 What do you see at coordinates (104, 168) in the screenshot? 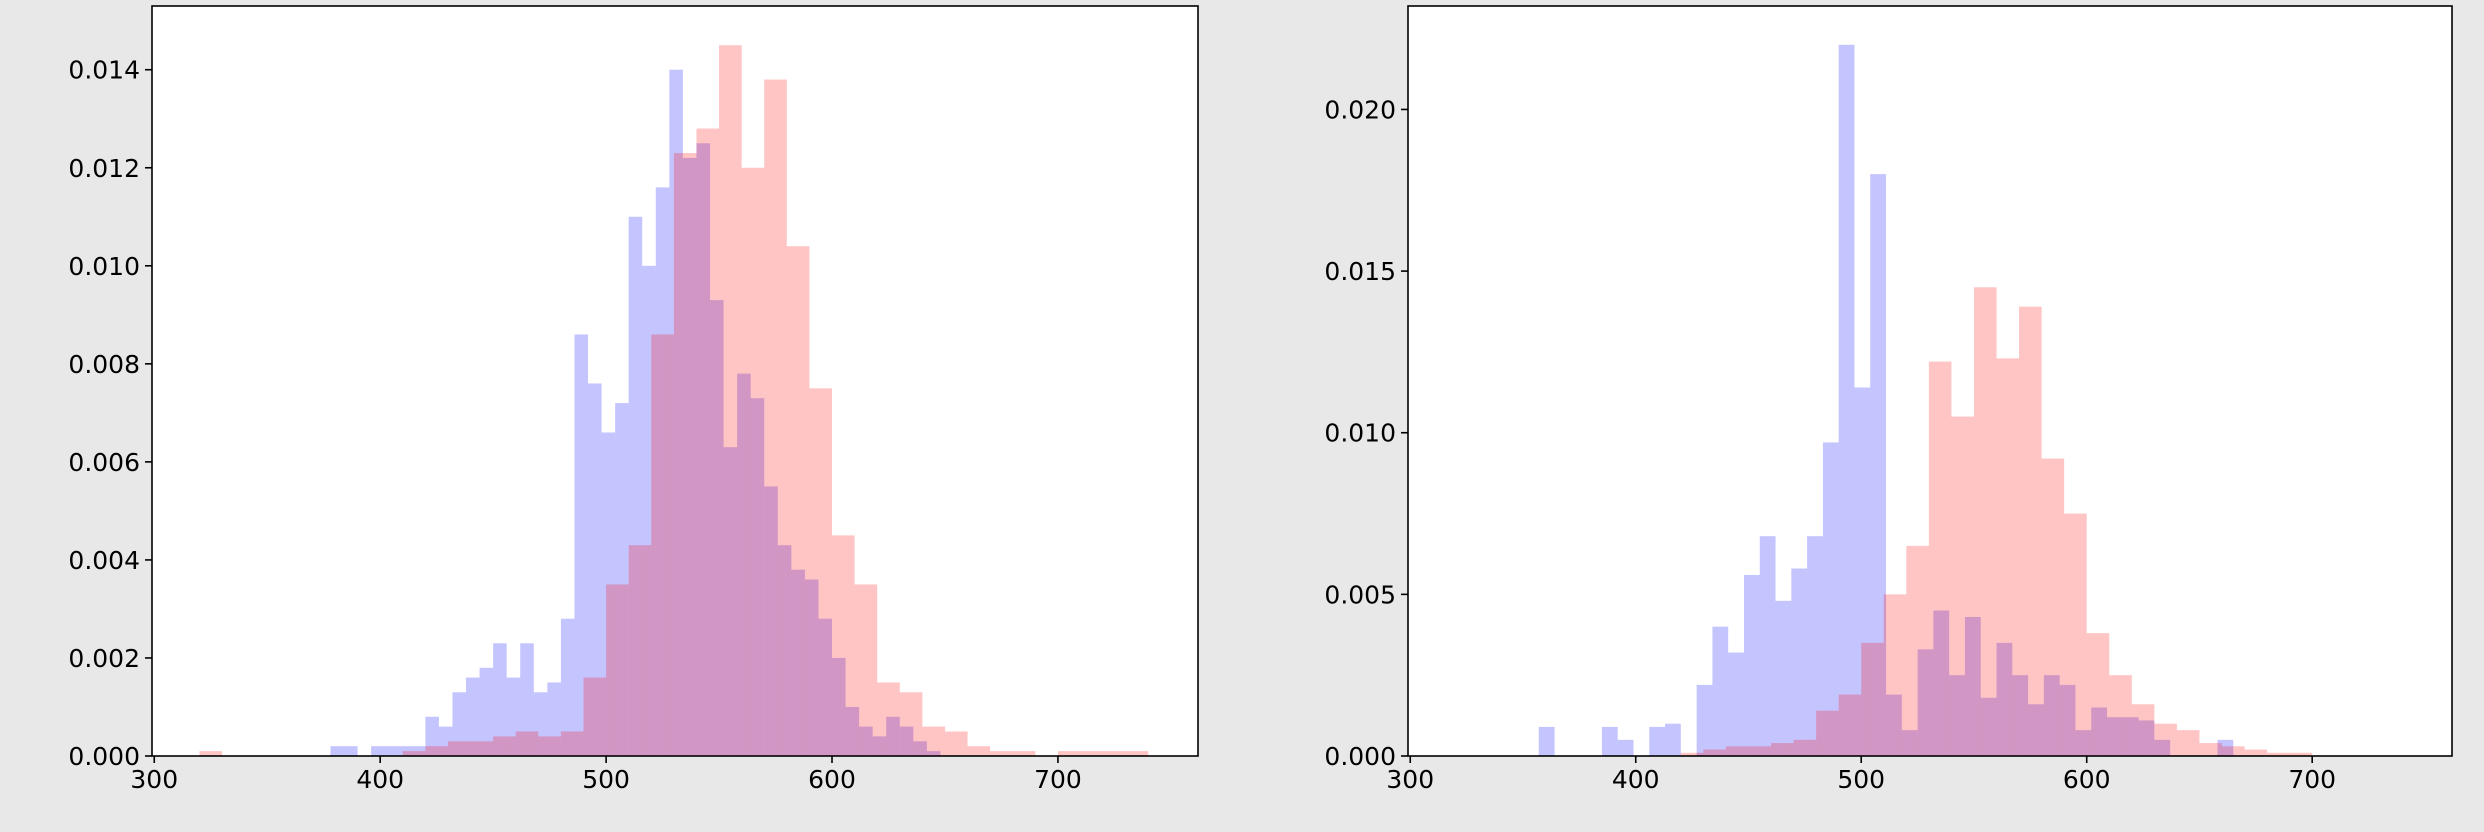
I see `y-tick-label: 0.012` at bounding box center [104, 168].